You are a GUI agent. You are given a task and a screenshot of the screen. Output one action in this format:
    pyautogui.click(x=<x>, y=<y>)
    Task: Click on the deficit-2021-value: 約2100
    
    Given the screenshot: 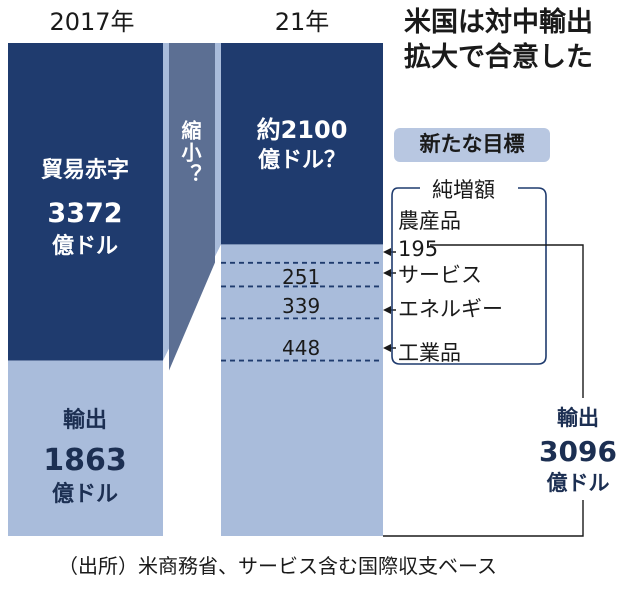 What is the action you would take?
    pyautogui.click(x=302, y=130)
    